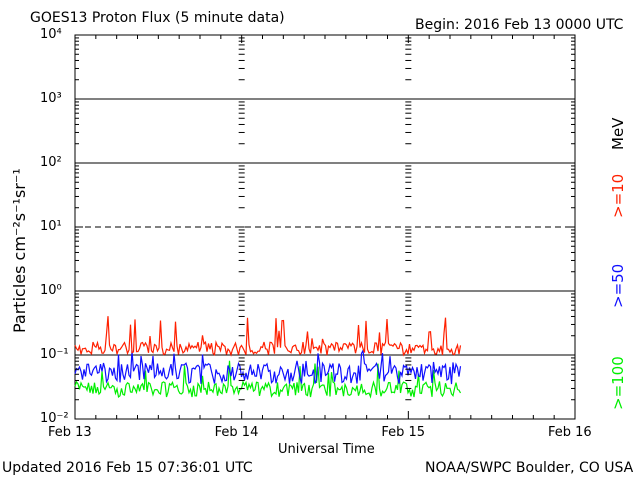 The height and width of the screenshot is (480, 640). I want to click on legend-unit-mev: MeV, so click(618, 133).